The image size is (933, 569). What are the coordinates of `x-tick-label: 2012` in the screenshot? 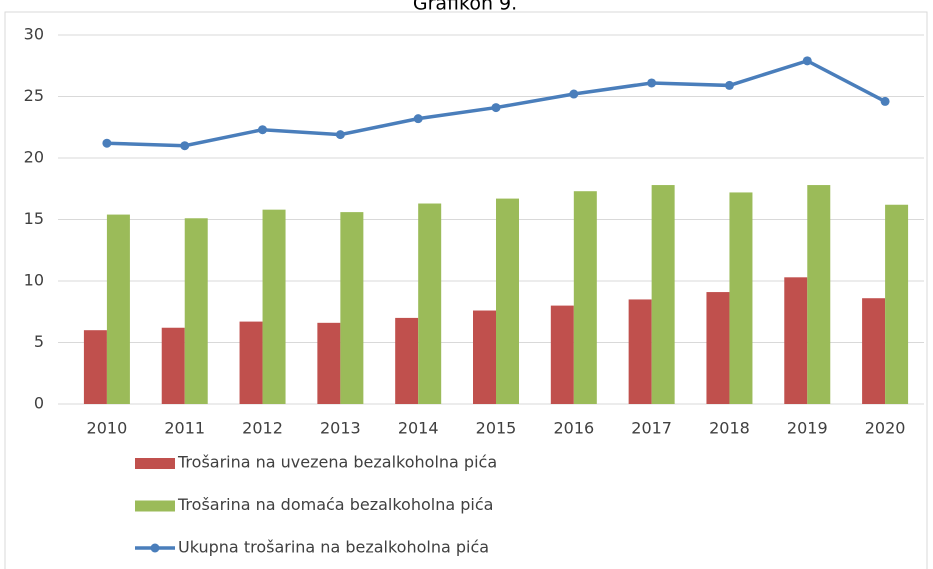 It's located at (262, 428).